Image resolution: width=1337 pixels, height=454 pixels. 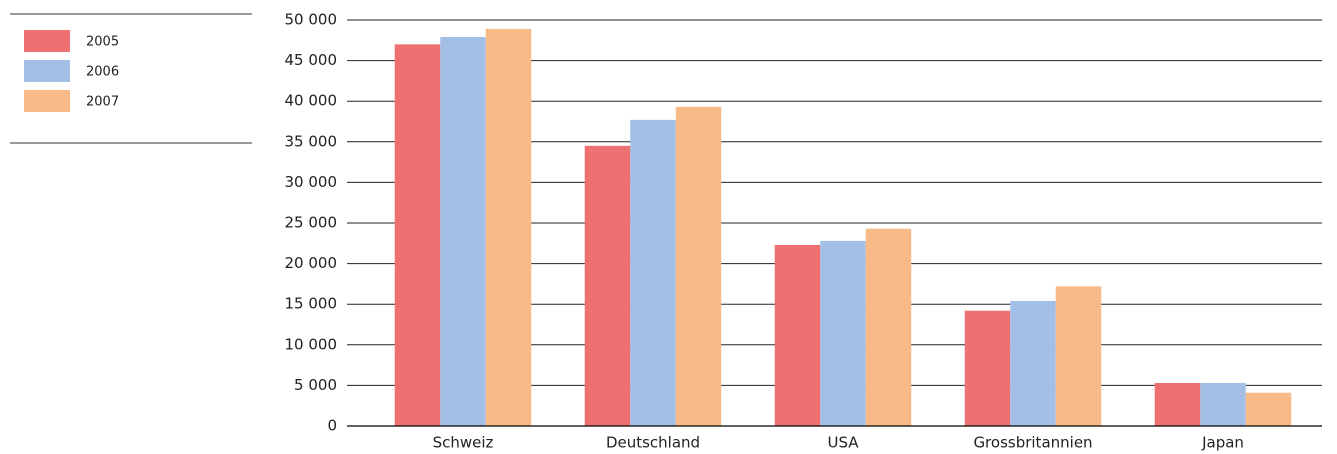 What do you see at coordinates (311, 141) in the screenshot?
I see `y-tick-label: 35 000` at bounding box center [311, 141].